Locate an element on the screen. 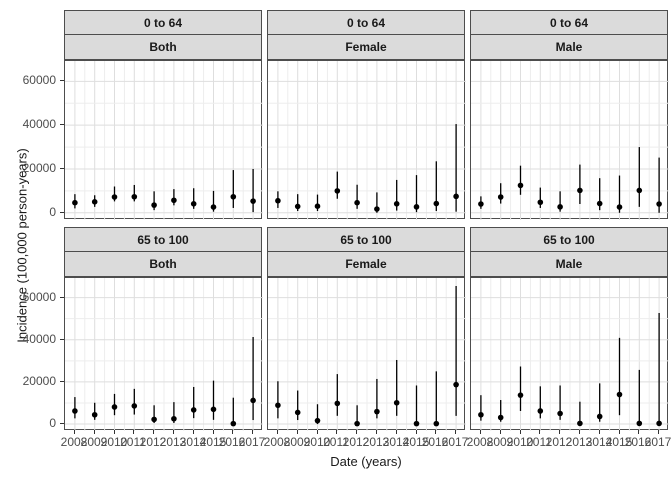 The width and height of the screenshot is (672, 480). x-axis-tick-label: 2015 is located at coordinates (213, 442).